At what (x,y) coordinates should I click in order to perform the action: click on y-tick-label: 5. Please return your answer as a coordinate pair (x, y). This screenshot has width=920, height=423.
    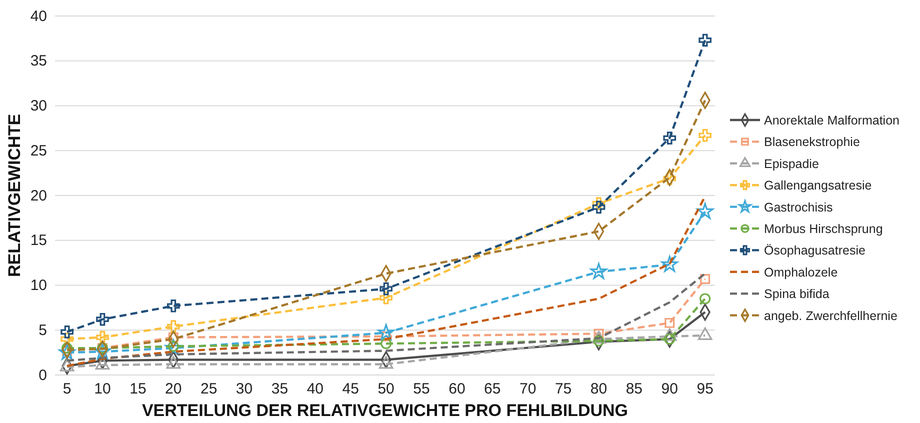
    Looking at the image, I should click on (42, 330).